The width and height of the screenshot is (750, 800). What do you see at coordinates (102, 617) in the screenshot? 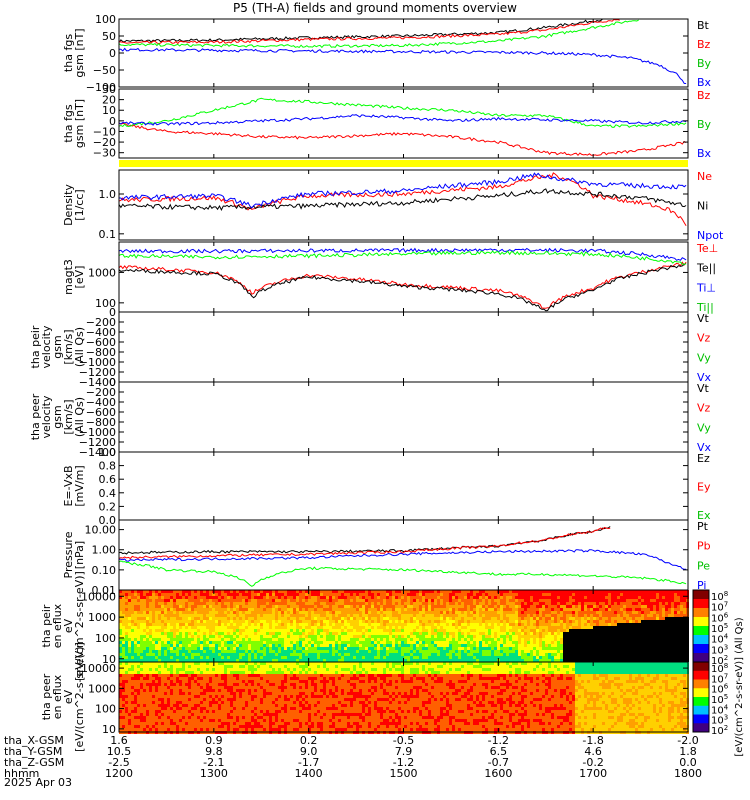
I see `y-tick-label: 1000` at bounding box center [102, 617].